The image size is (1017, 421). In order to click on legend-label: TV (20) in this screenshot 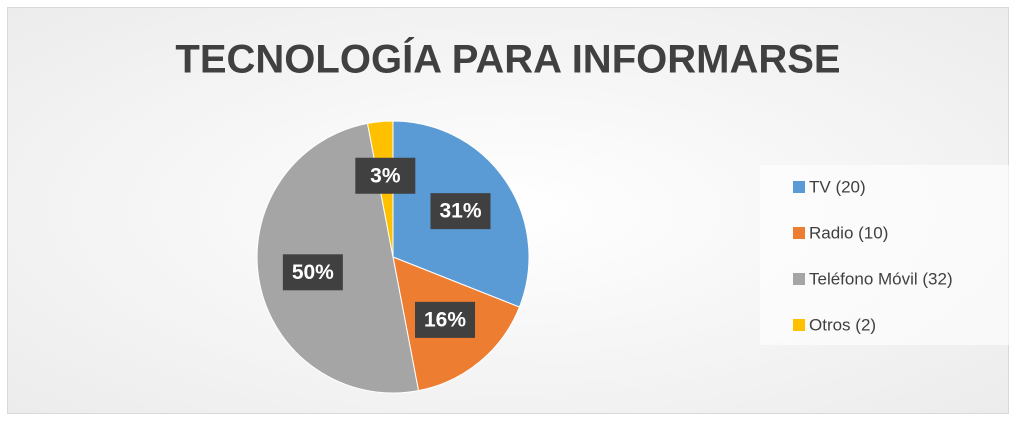, I will do `click(837, 186)`.